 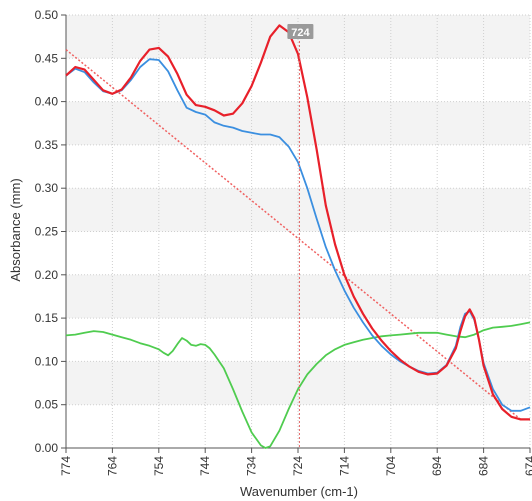 What do you see at coordinates (47, 275) in the screenshot?
I see `y-tick-label: 0.20` at bounding box center [47, 275].